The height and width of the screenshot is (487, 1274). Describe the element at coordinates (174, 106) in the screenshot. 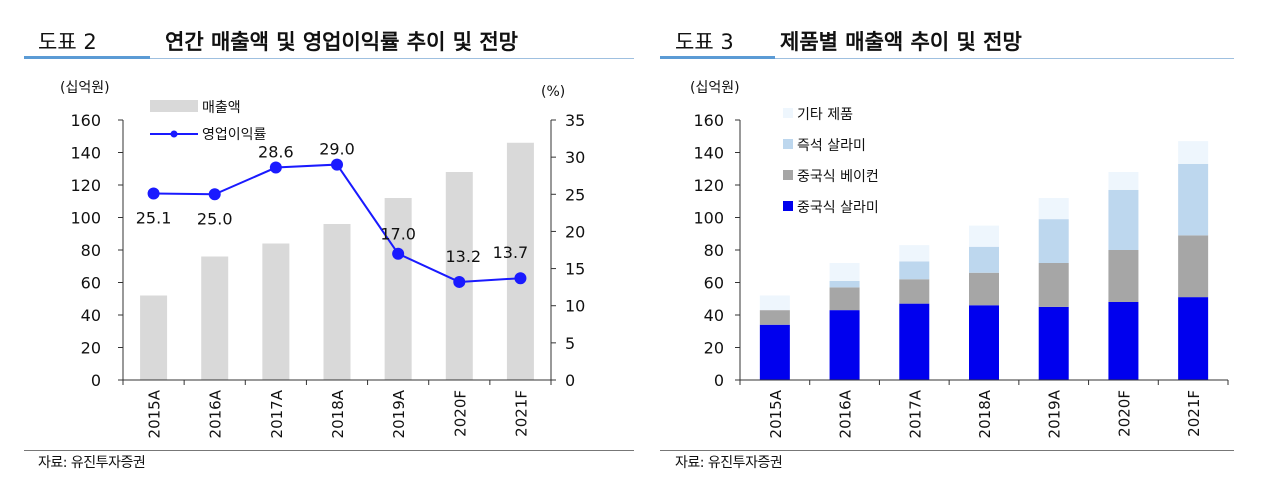

I see `legend-swatch-매출액` at that location.